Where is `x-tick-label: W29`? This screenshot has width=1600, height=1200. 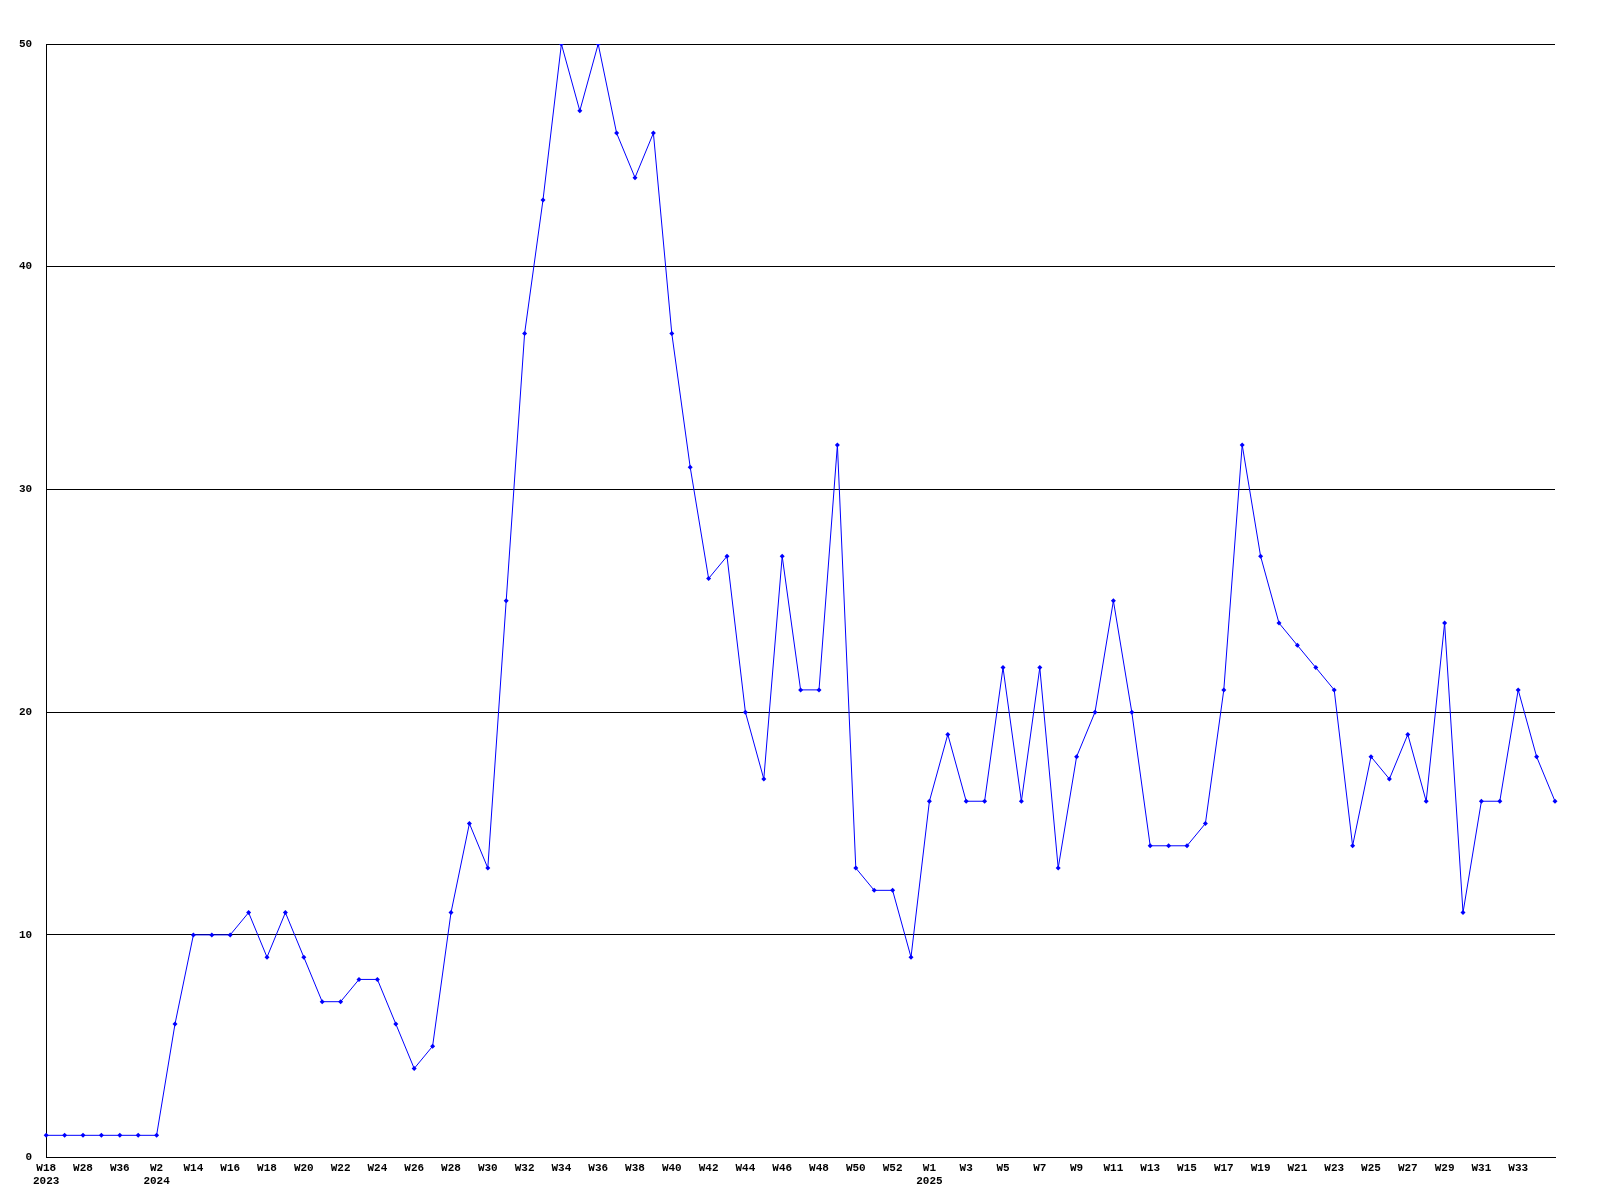 x-tick-label: W29 is located at coordinates (1444, 1167).